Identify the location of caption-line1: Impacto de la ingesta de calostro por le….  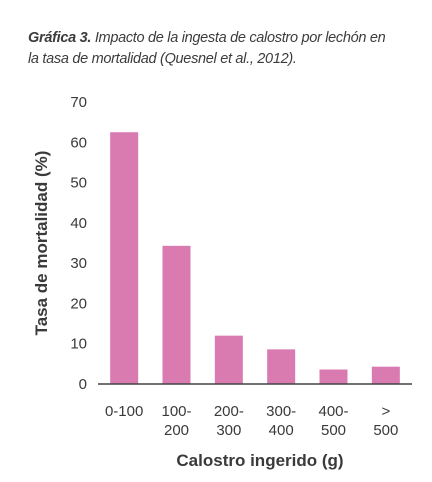
(238, 38).